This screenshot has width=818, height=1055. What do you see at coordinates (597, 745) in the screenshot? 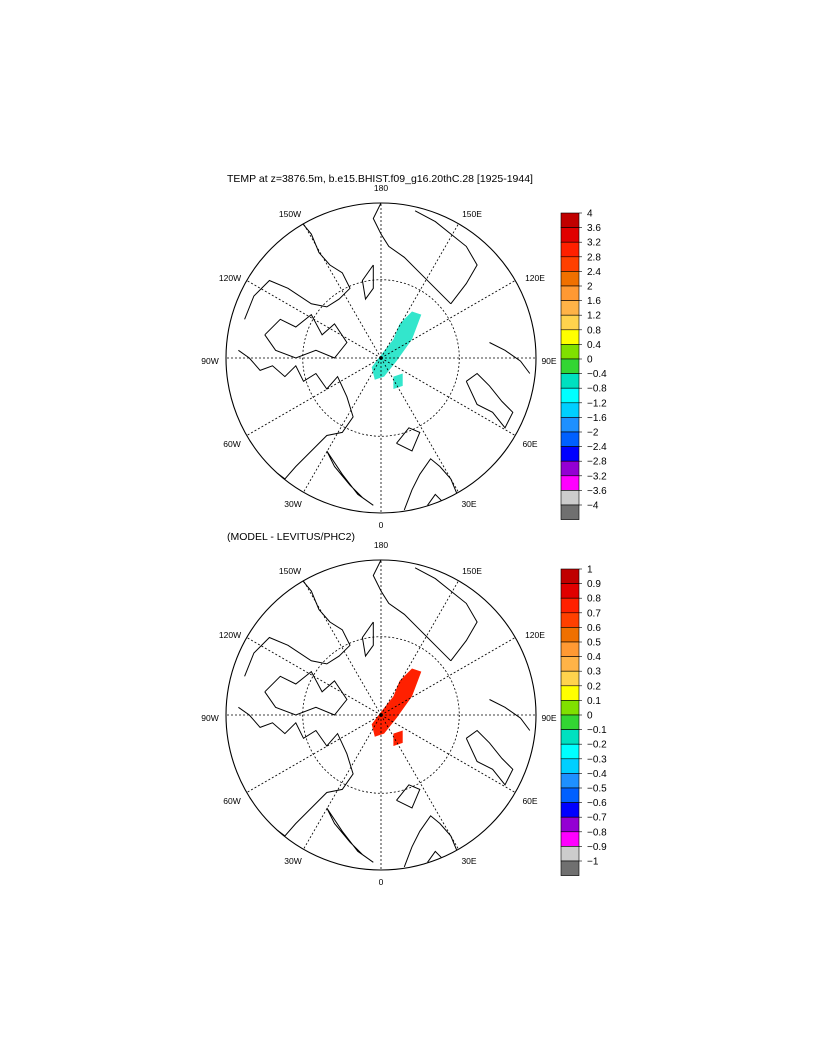
I see `colorbar-label: −0.2` at bounding box center [597, 745].